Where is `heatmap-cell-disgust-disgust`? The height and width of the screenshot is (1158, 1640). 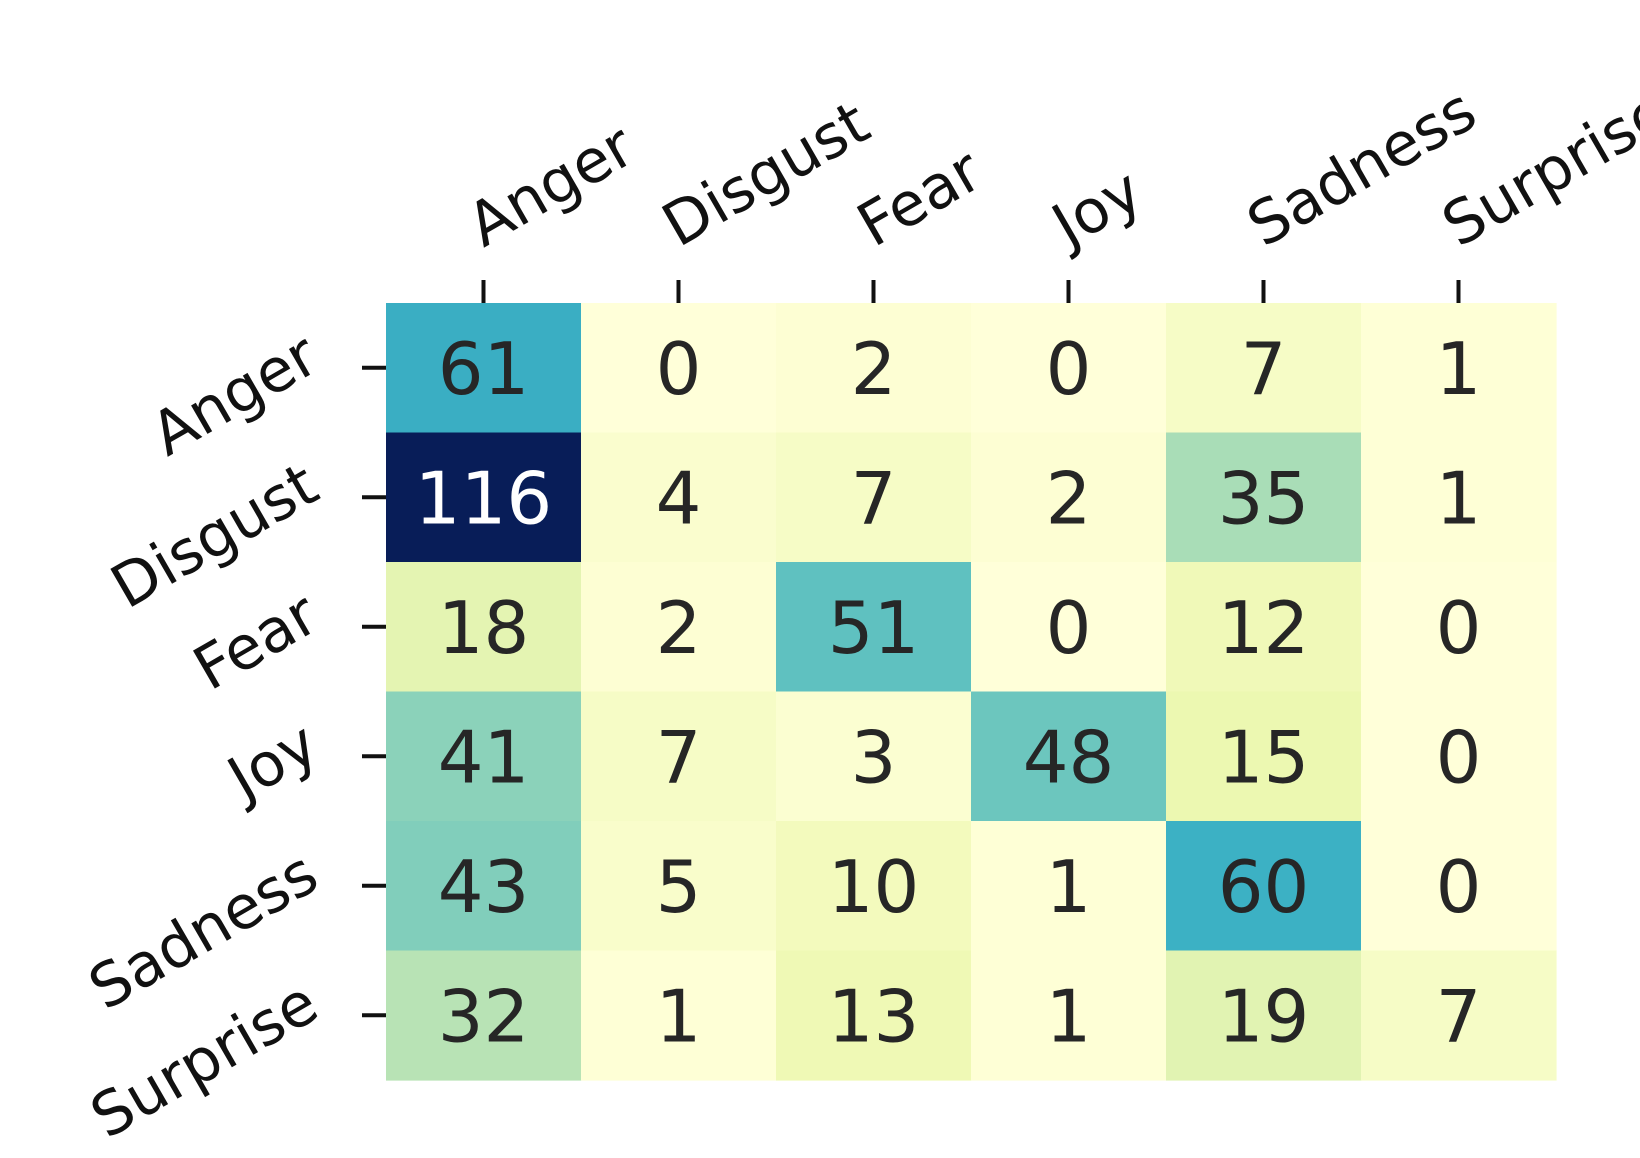
heatmap-cell-disgust-disgust is located at coordinates (679, 497).